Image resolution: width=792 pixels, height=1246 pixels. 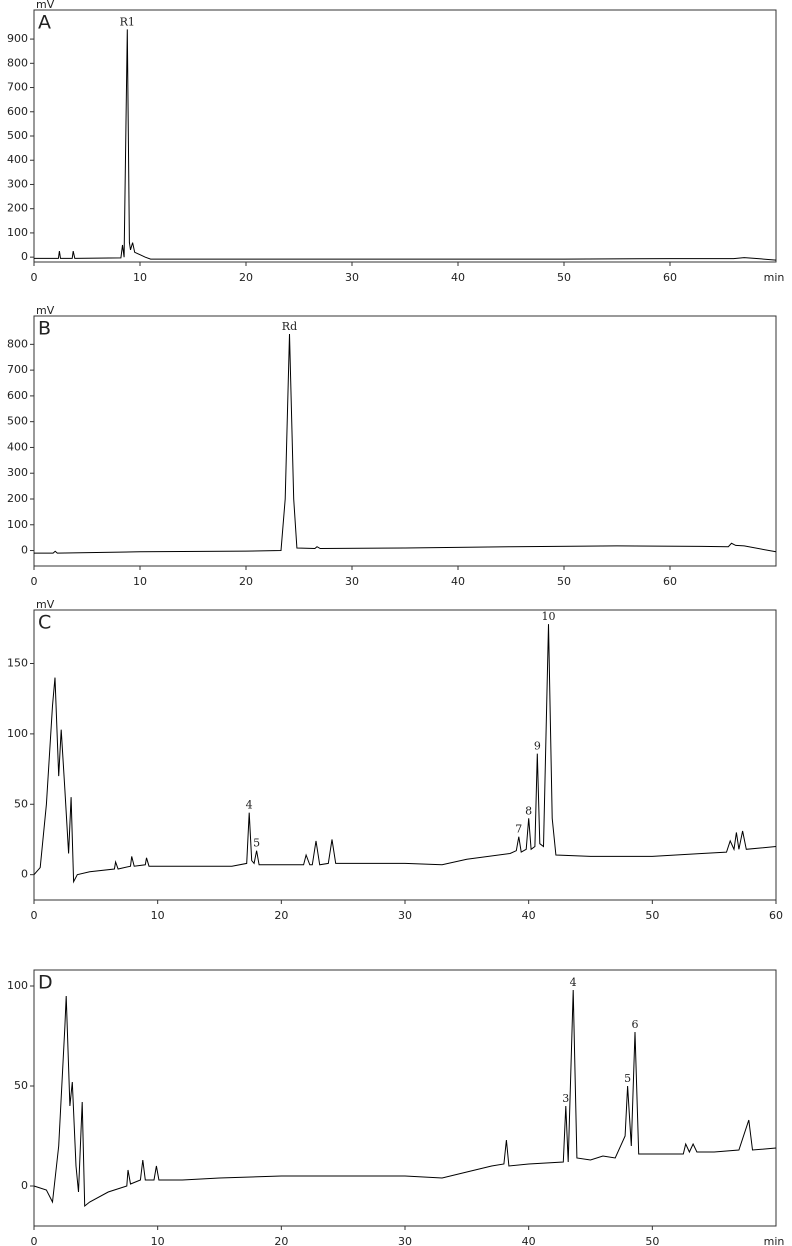 I want to click on peak-label: 7, so click(x=518, y=829).